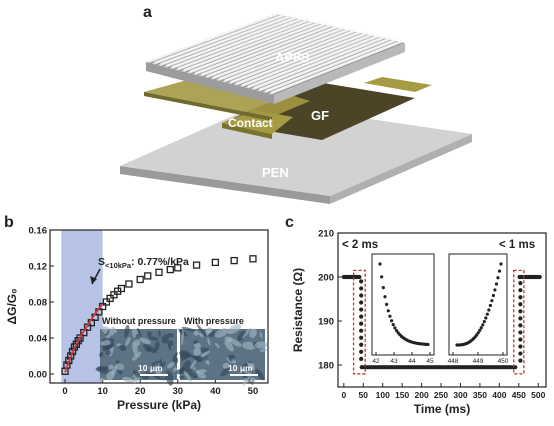 This screenshot has height=426, width=554. Describe the element at coordinates (159, 405) in the screenshot. I see `x-axis-label: Pressure (kPa)` at that location.